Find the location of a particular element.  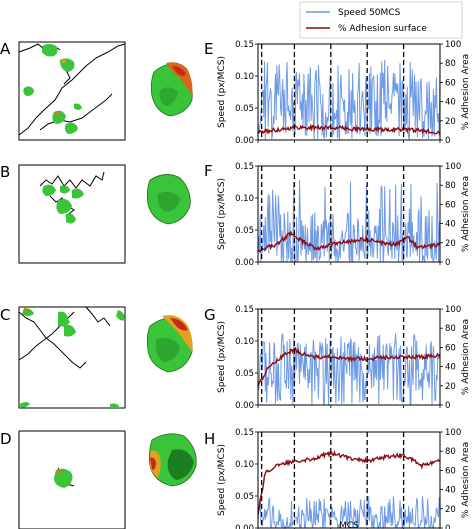

cell-a-4-edge is located at coordinates (57, 113).